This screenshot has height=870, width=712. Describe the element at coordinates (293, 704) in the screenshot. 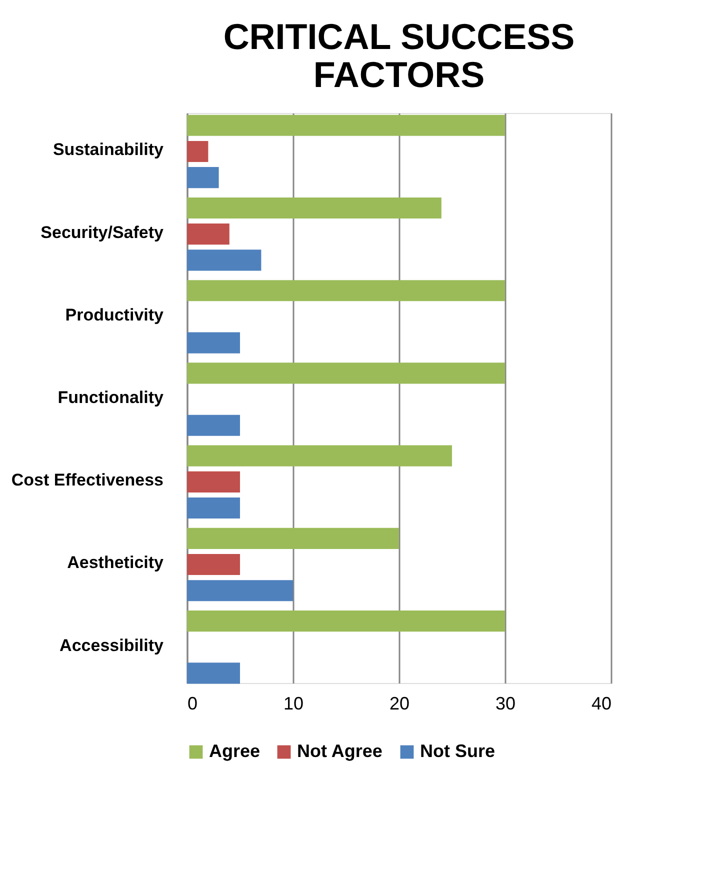

I see `x-tick-label: 10` at that location.